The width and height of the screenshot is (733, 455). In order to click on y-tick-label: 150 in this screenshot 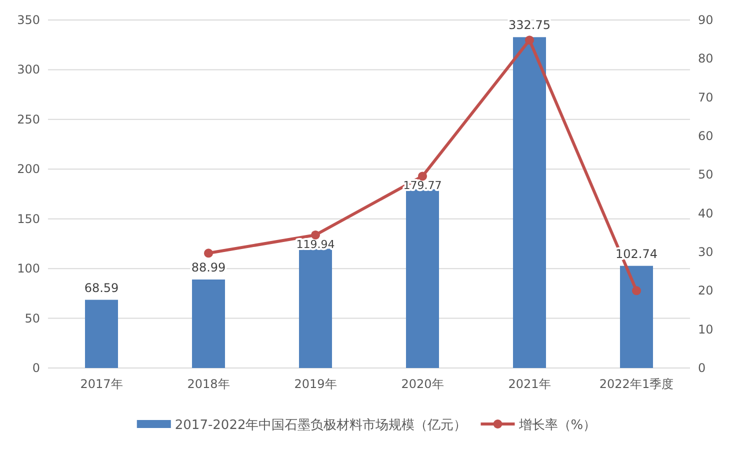, I will do `click(28, 219)`.